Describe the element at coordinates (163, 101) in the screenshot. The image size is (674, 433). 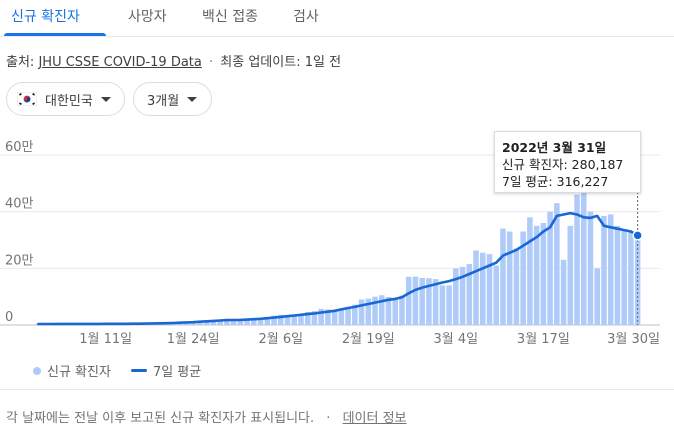
I see `period-label: 3개월` at that location.